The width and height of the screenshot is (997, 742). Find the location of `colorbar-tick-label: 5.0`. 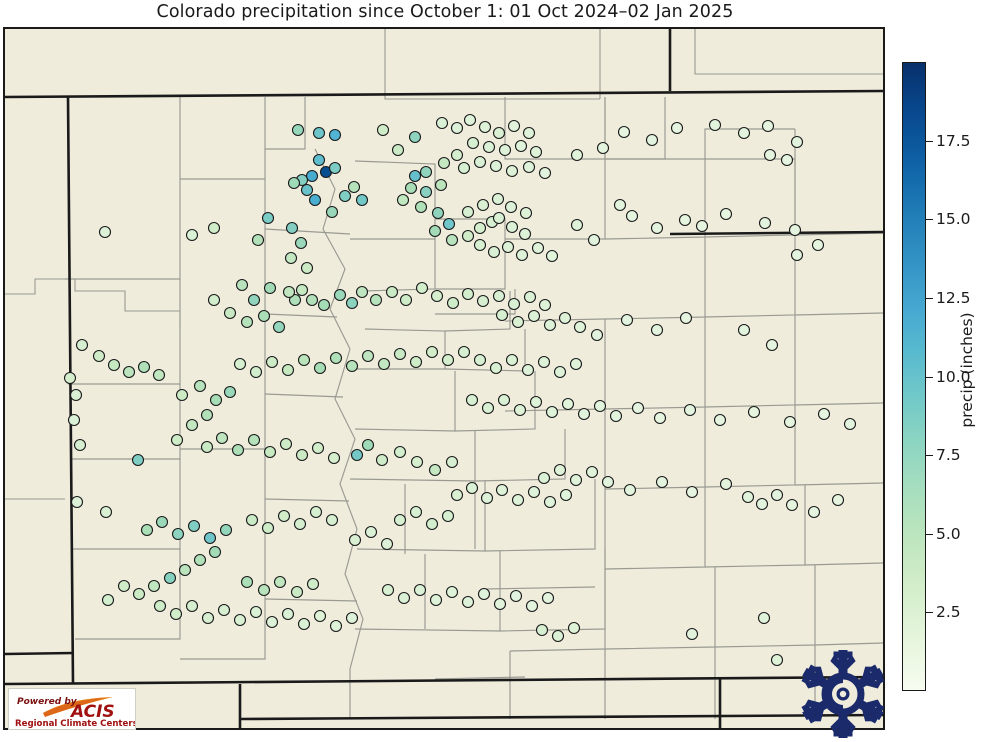

colorbar-tick-label: 5.0 is located at coordinates (948, 533).